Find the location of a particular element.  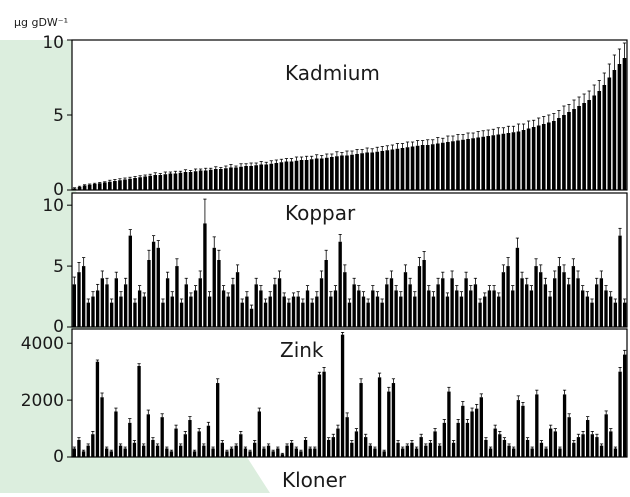

panel-title-kadmium: Kadmium is located at coordinates (332, 73).